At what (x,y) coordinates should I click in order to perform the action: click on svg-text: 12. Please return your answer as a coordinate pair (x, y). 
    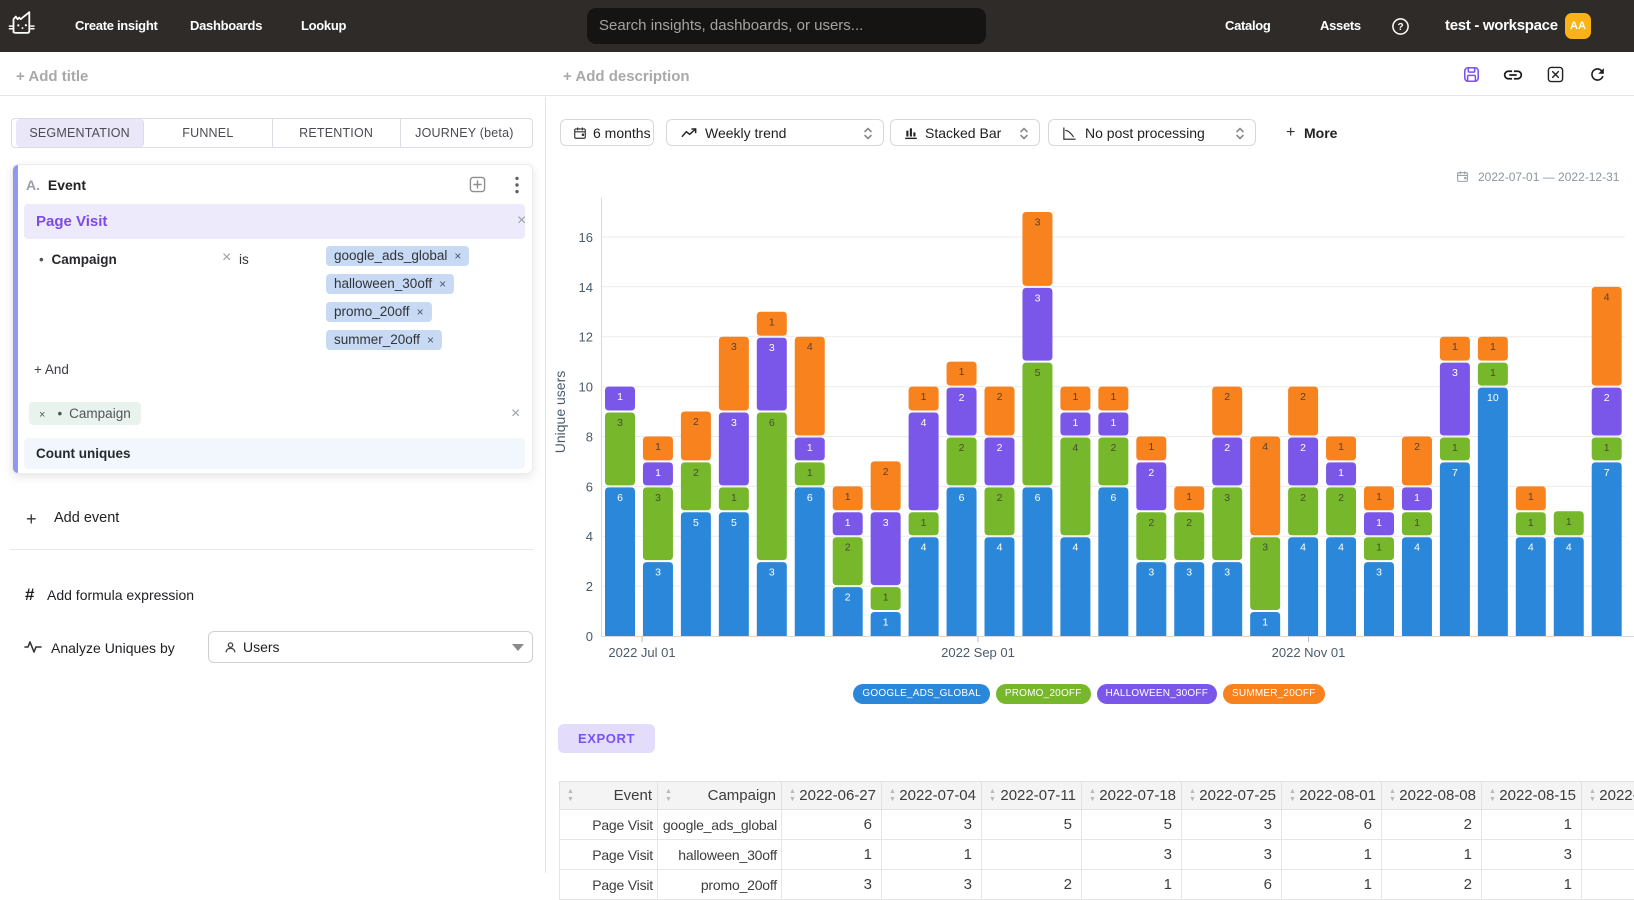
    Looking at the image, I should click on (586, 337).